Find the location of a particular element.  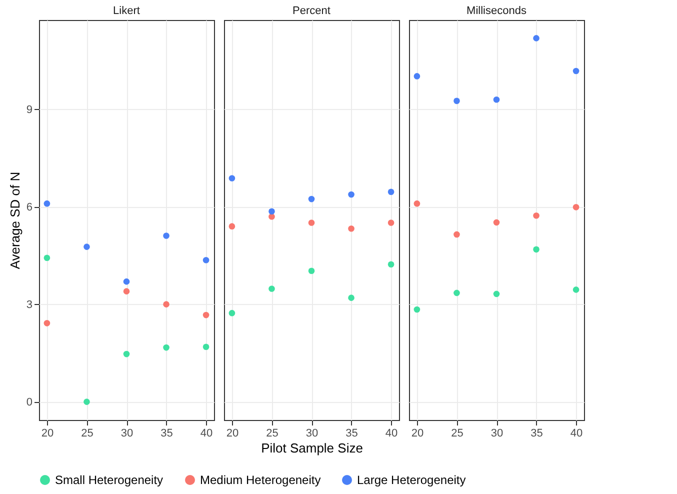

y-tick-label: 9 is located at coordinates (29, 110).